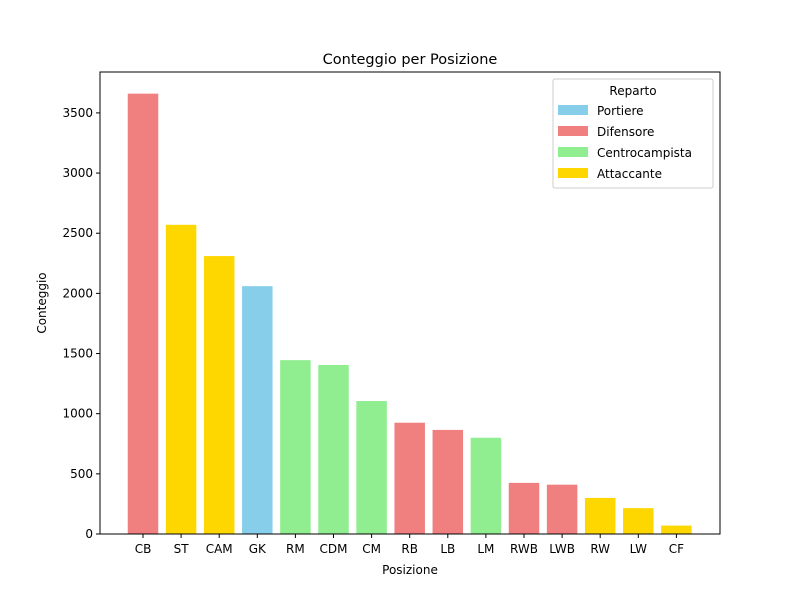  What do you see at coordinates (676, 529) in the screenshot?
I see `bar-cf` at bounding box center [676, 529].